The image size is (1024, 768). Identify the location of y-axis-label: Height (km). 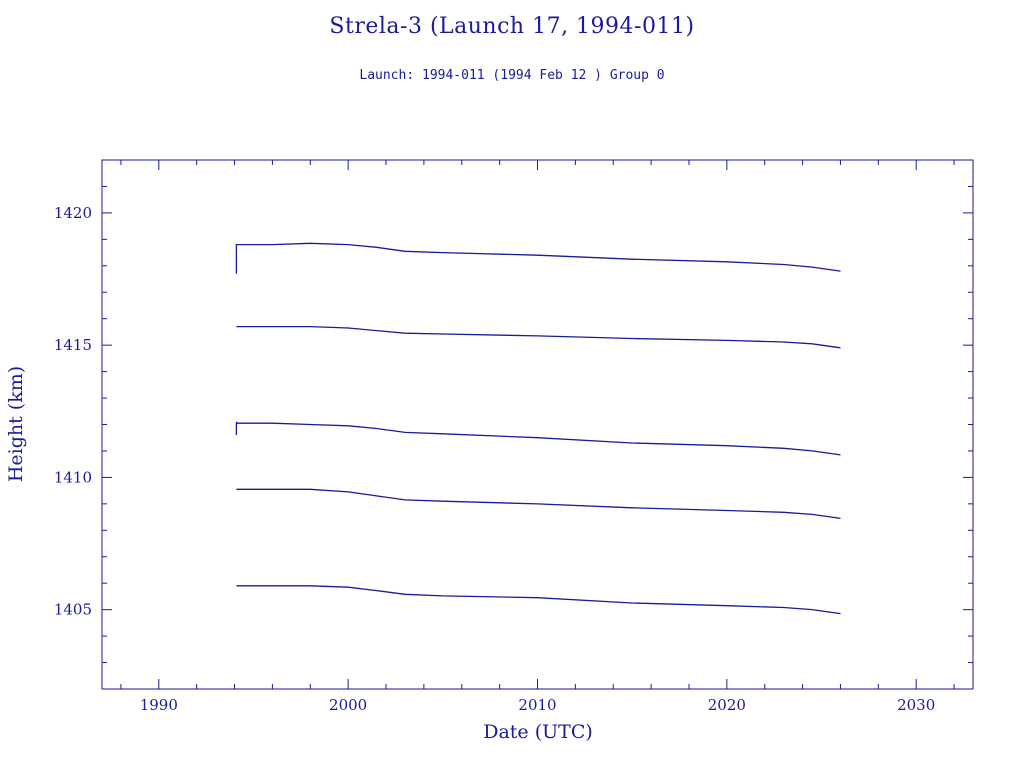
(16, 424).